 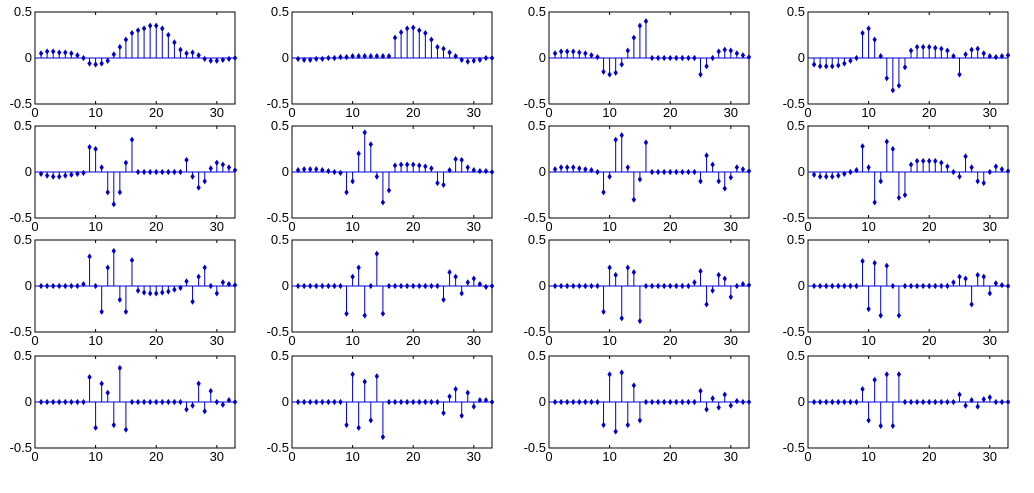 I want to click on subplot-3-3: 0 10 20 300.50-0.5, so click(x=638, y=290).